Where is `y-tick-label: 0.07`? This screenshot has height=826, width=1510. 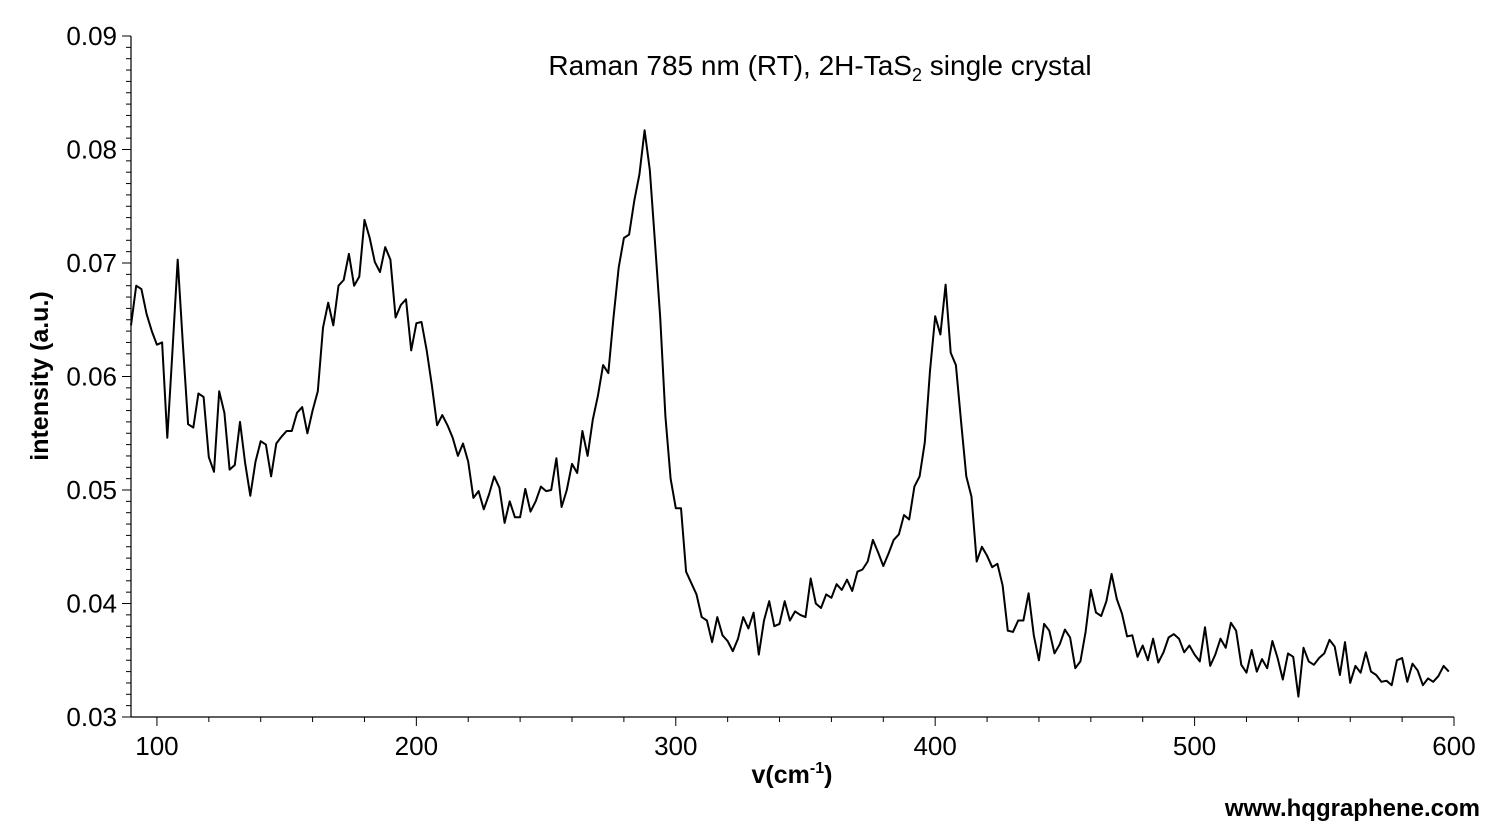
y-tick-label: 0.07 is located at coordinates (91, 263).